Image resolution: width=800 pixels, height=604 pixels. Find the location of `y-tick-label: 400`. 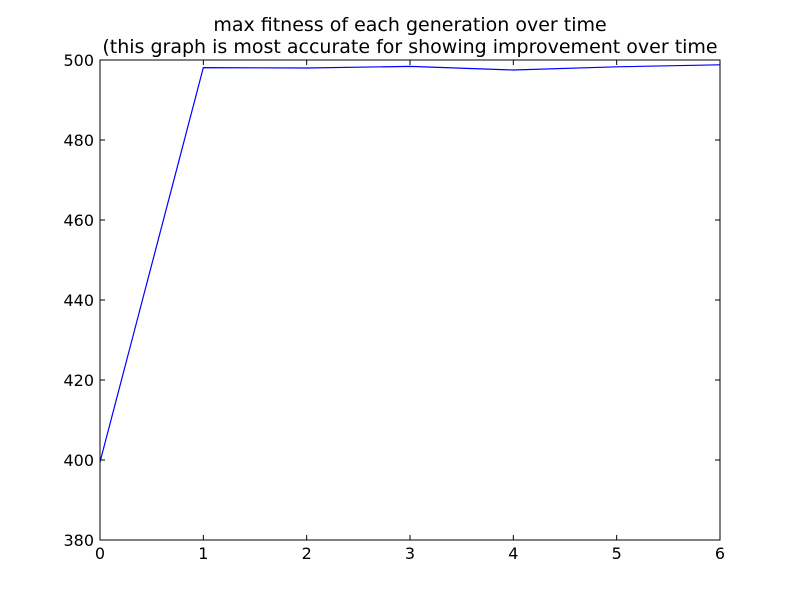

y-tick-label: 400 is located at coordinates (78, 460).